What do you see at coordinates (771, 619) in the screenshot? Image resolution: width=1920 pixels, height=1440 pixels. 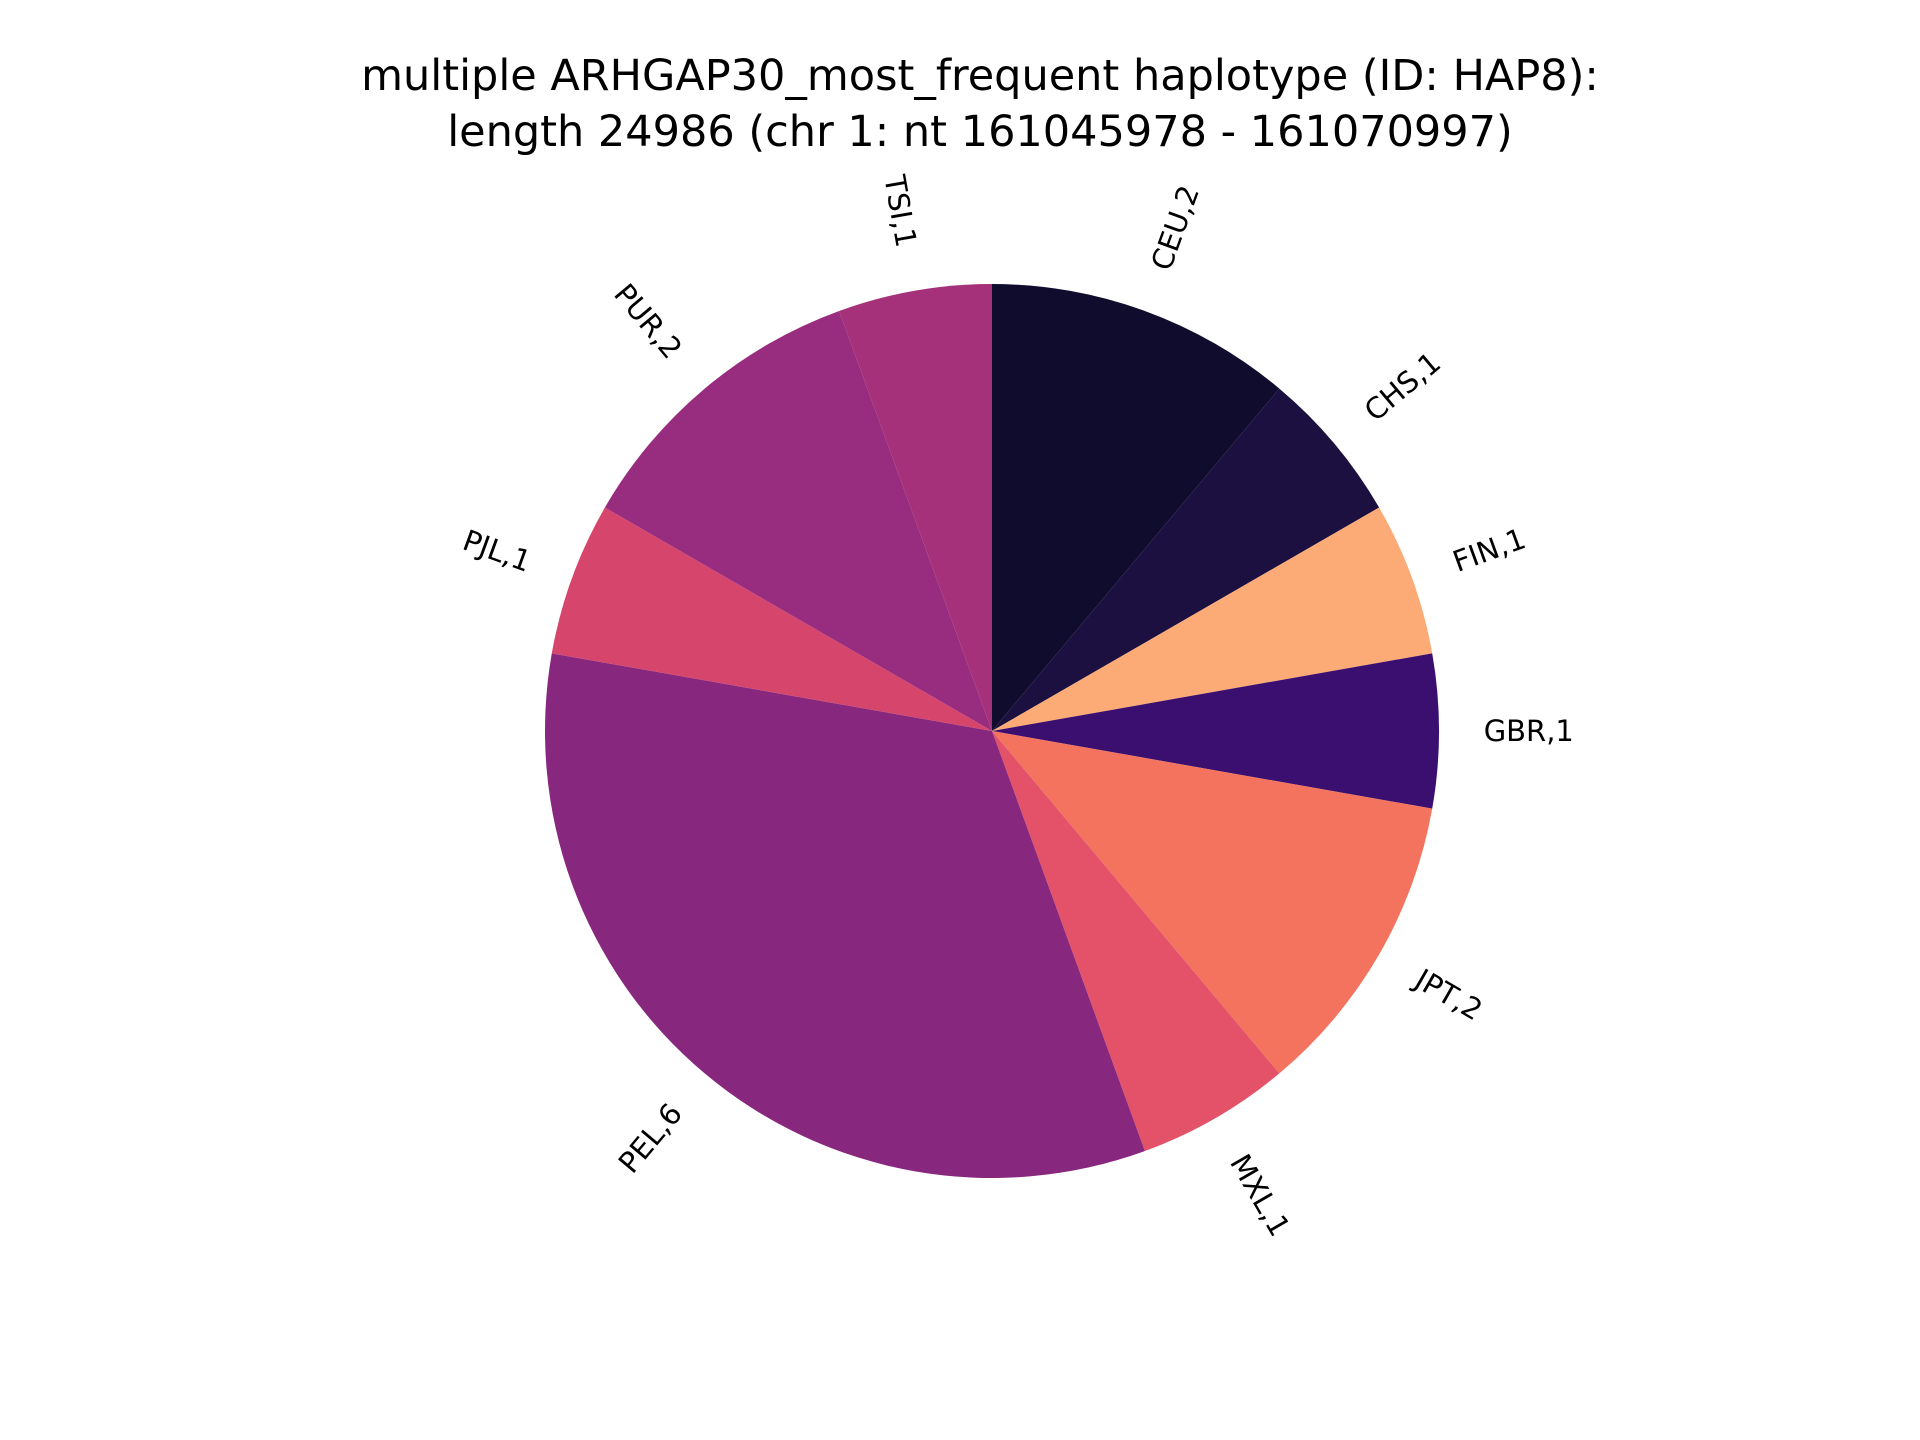 I see `pie-slice-pjl` at bounding box center [771, 619].